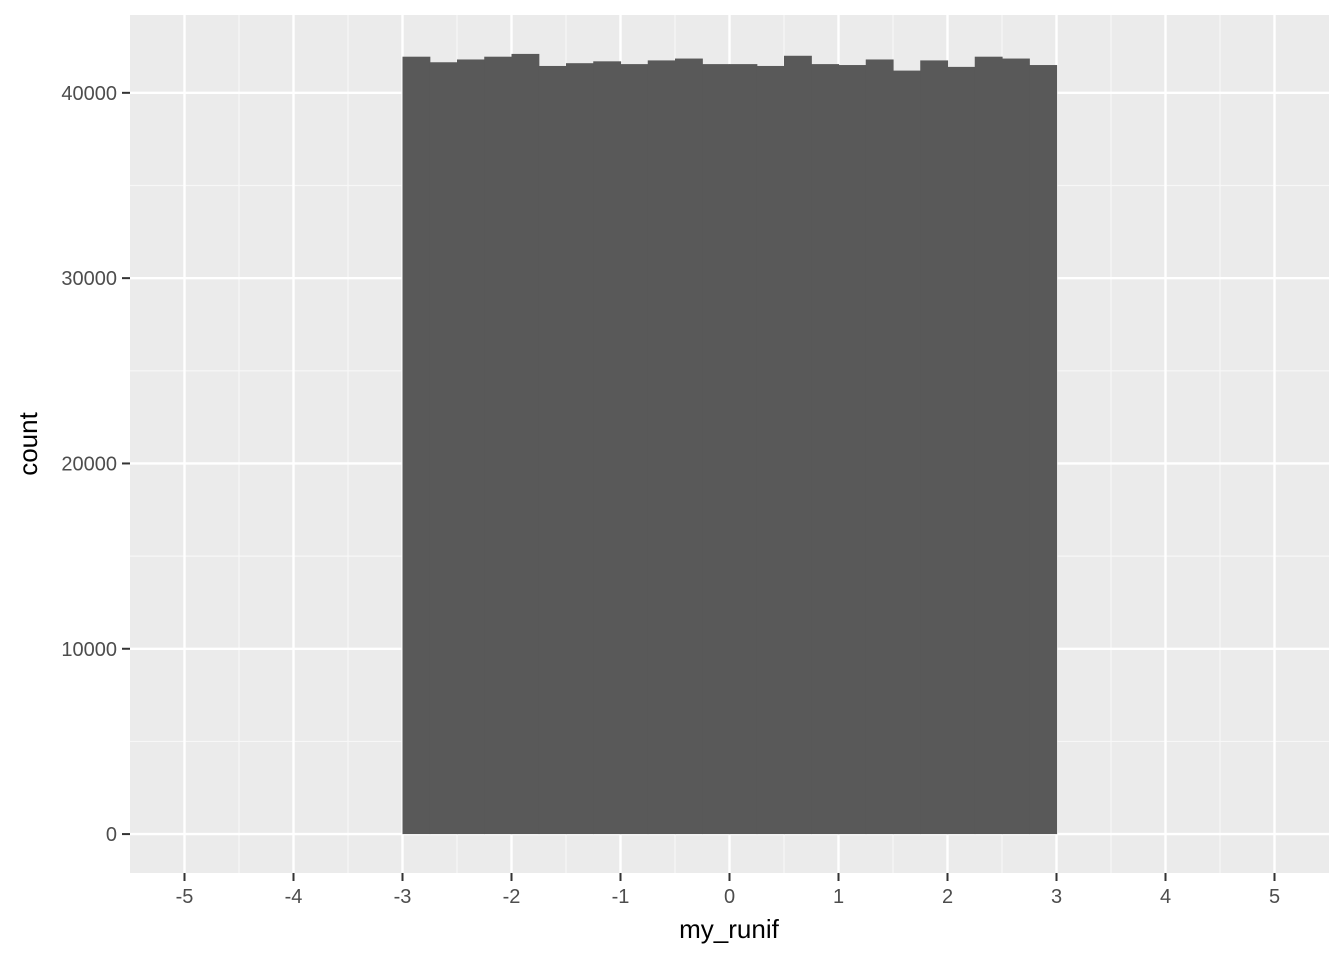 This screenshot has height=960, width=1344. What do you see at coordinates (1165, 897) in the screenshot?
I see `x-tick-label: 4` at bounding box center [1165, 897].